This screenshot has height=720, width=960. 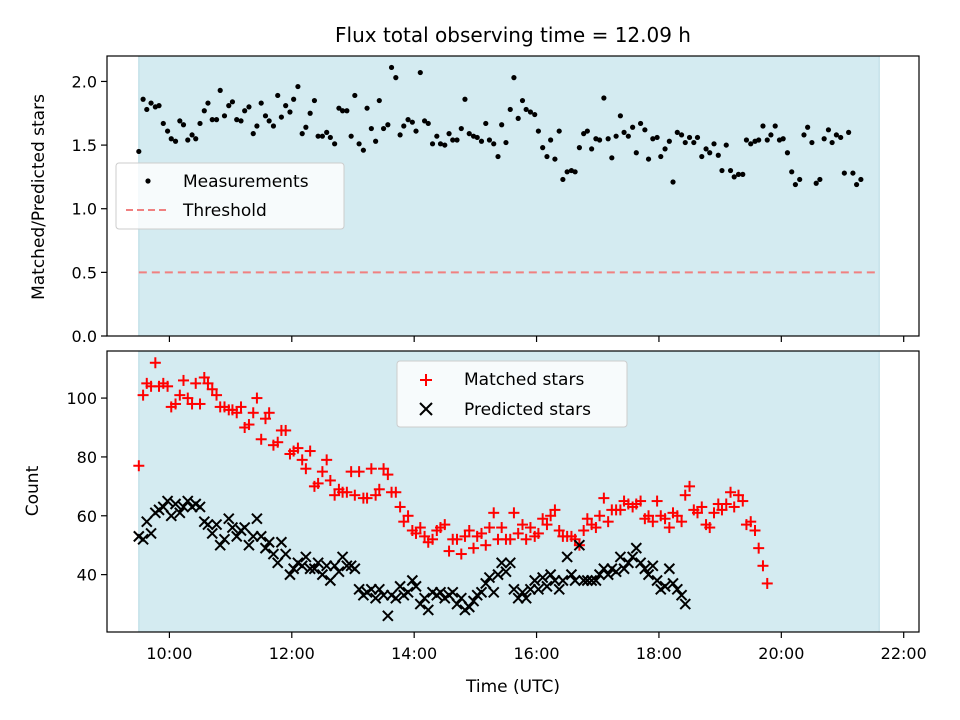 What do you see at coordinates (81, 398) in the screenshot?
I see `y-tick-label: 100` at bounding box center [81, 398].